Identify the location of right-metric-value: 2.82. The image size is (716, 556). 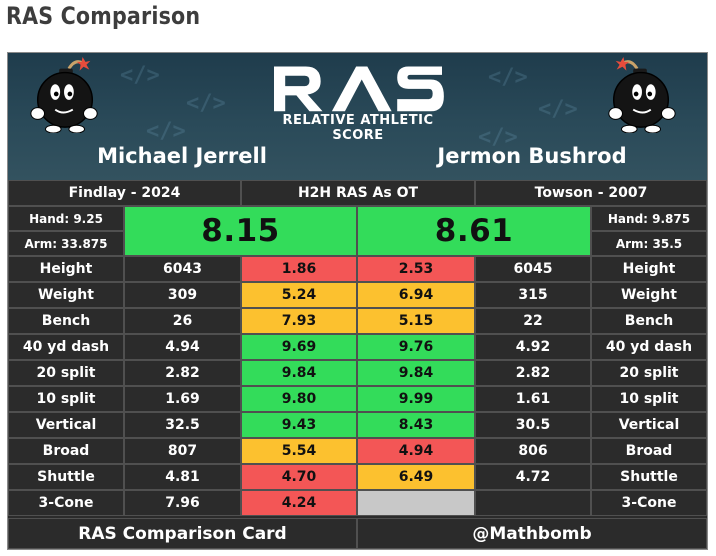
(533, 373).